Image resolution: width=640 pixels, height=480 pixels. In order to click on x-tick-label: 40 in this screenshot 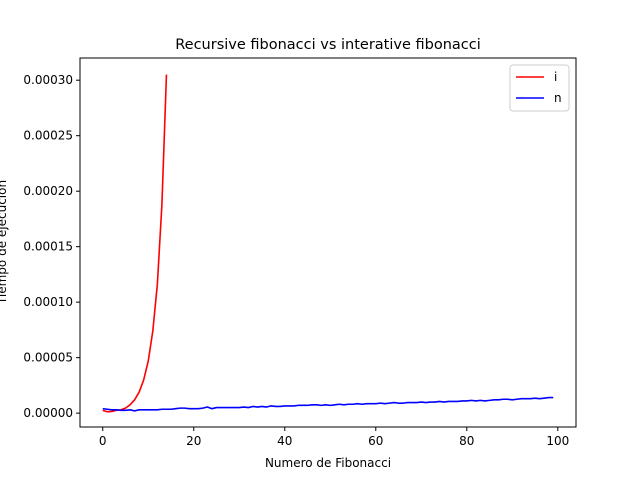, I will do `click(284, 441)`.